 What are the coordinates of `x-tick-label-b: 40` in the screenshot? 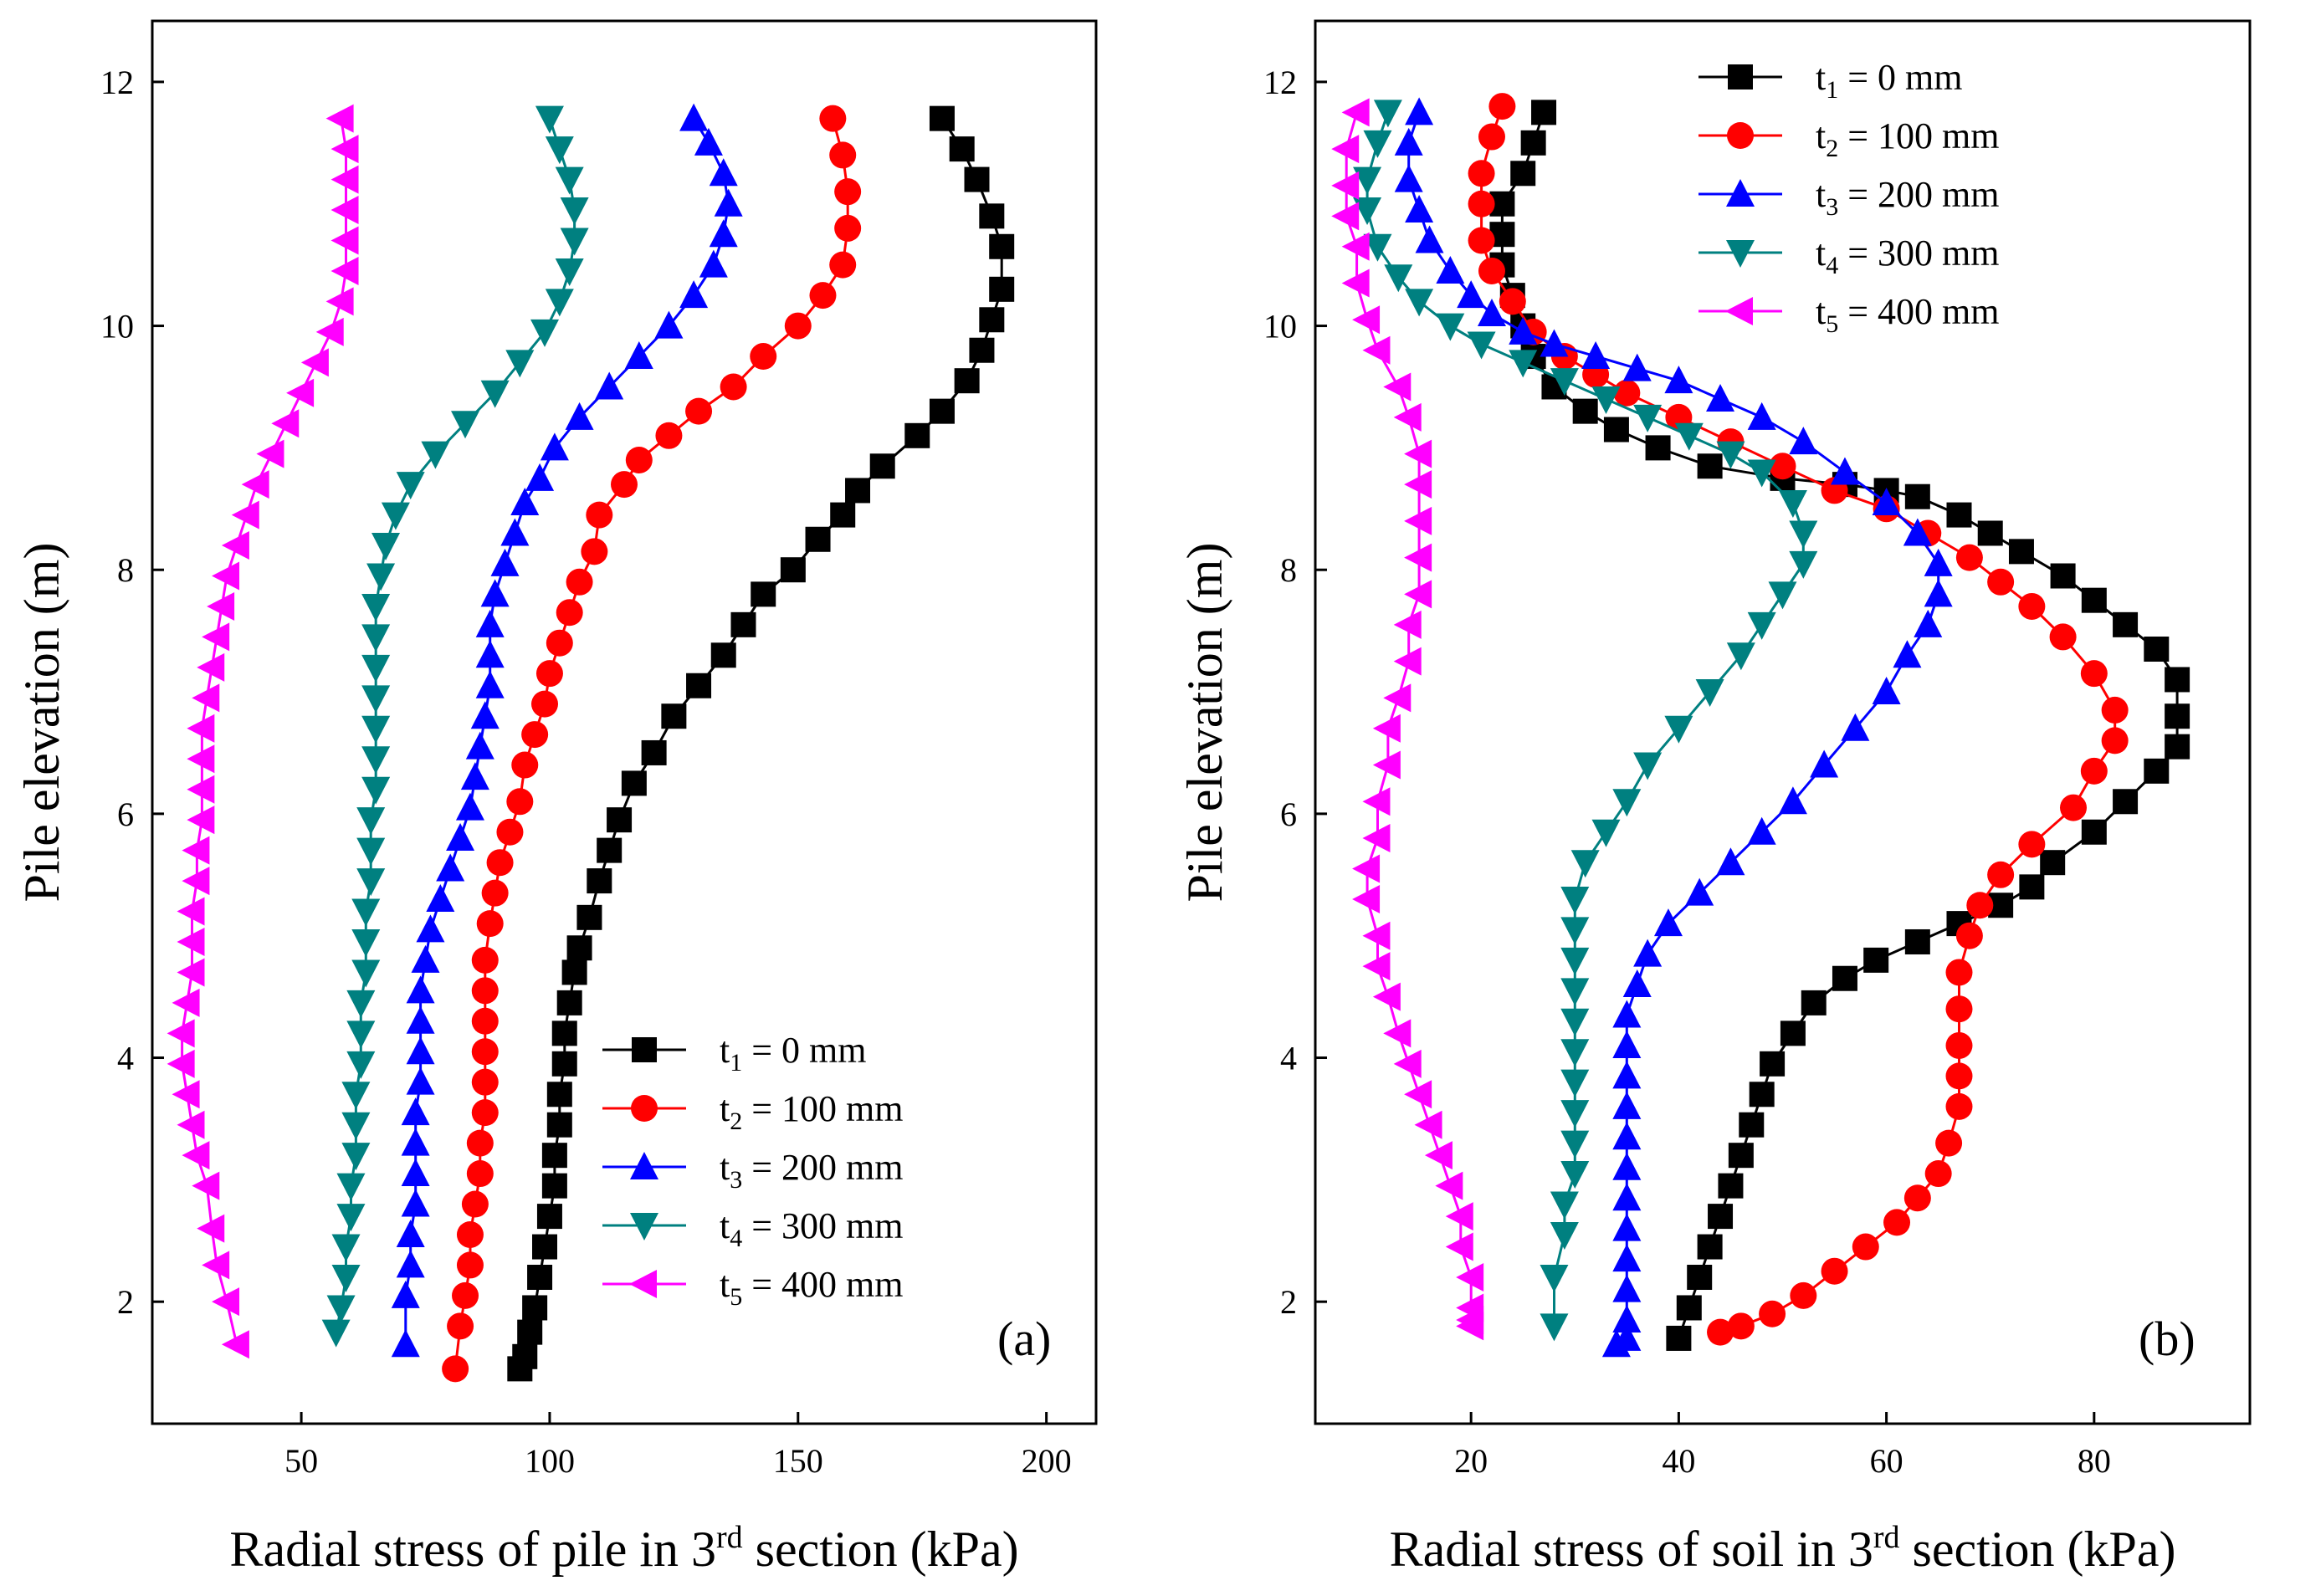 It's located at (1679, 1461).